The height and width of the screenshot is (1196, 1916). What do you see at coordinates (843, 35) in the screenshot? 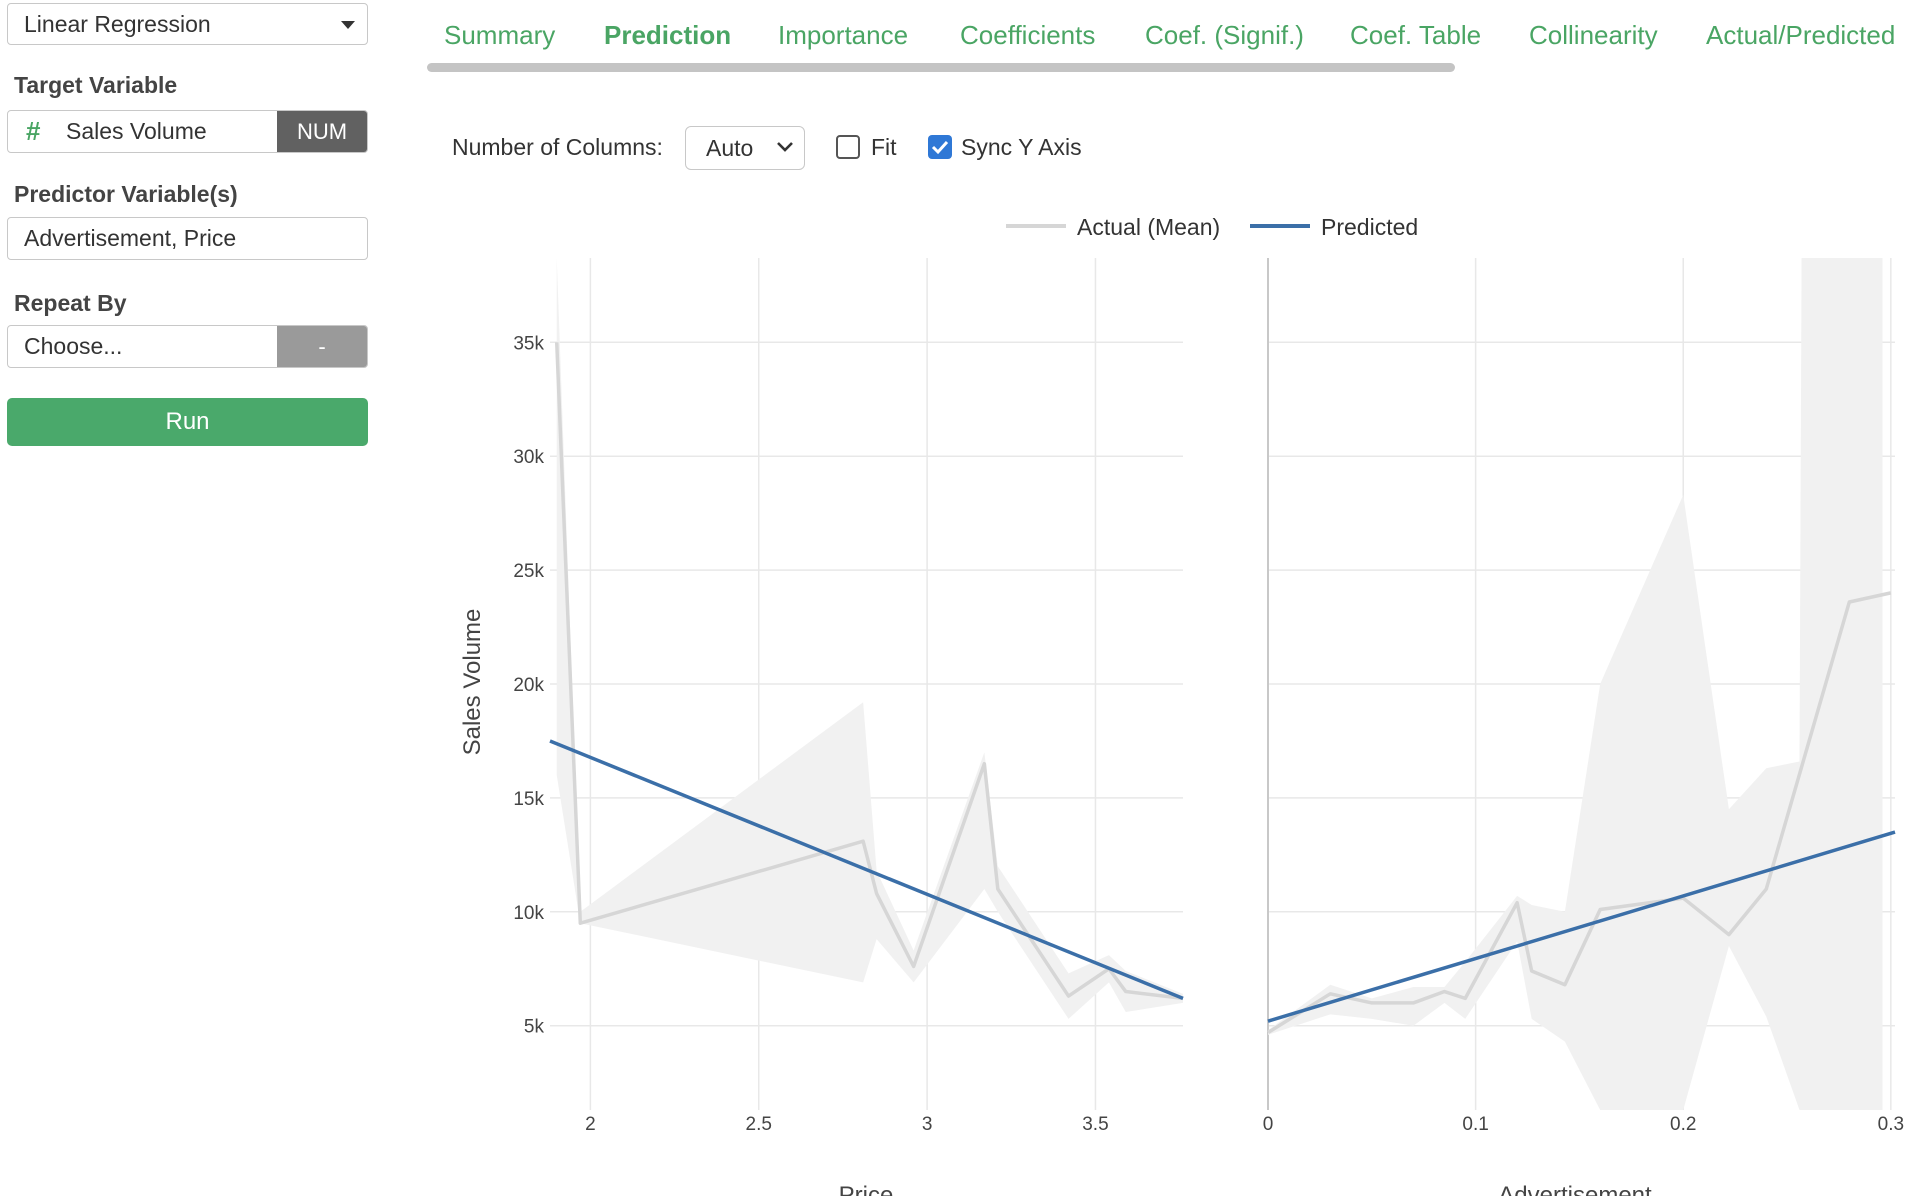
I see `tab-importance: Importance` at bounding box center [843, 35].